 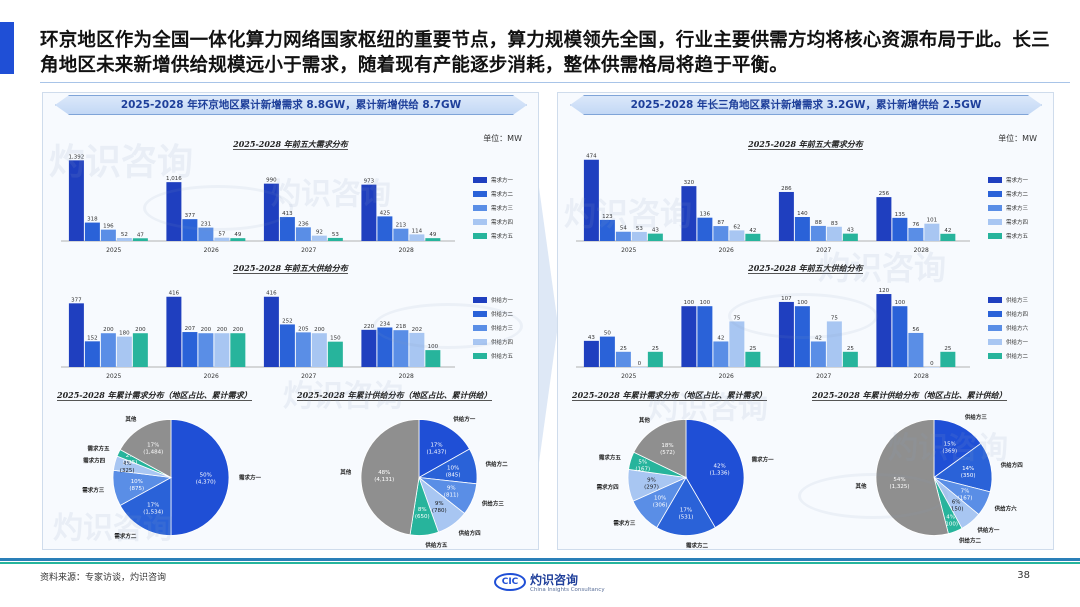 What do you see at coordinates (174, 294) in the screenshot?
I see `bar-value-label: 416` at bounding box center [174, 294].